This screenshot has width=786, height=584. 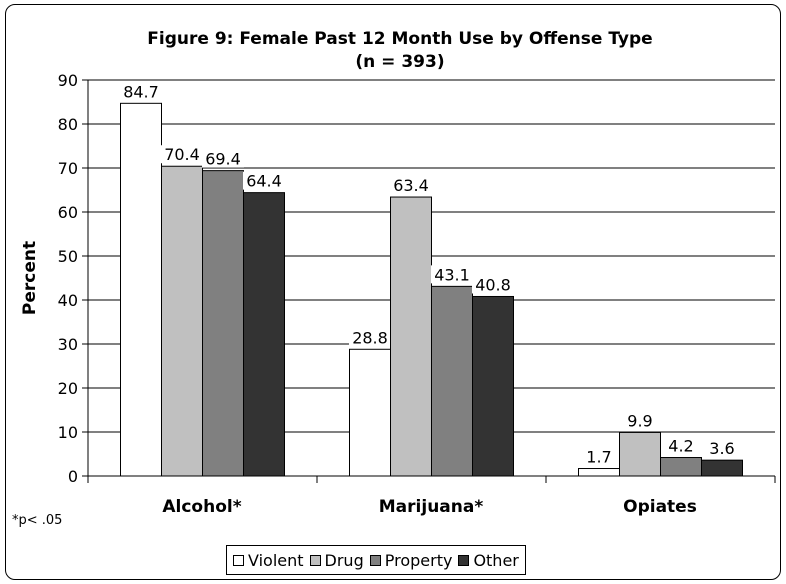 I want to click on legend-item-violent: Violent, so click(x=268, y=560).